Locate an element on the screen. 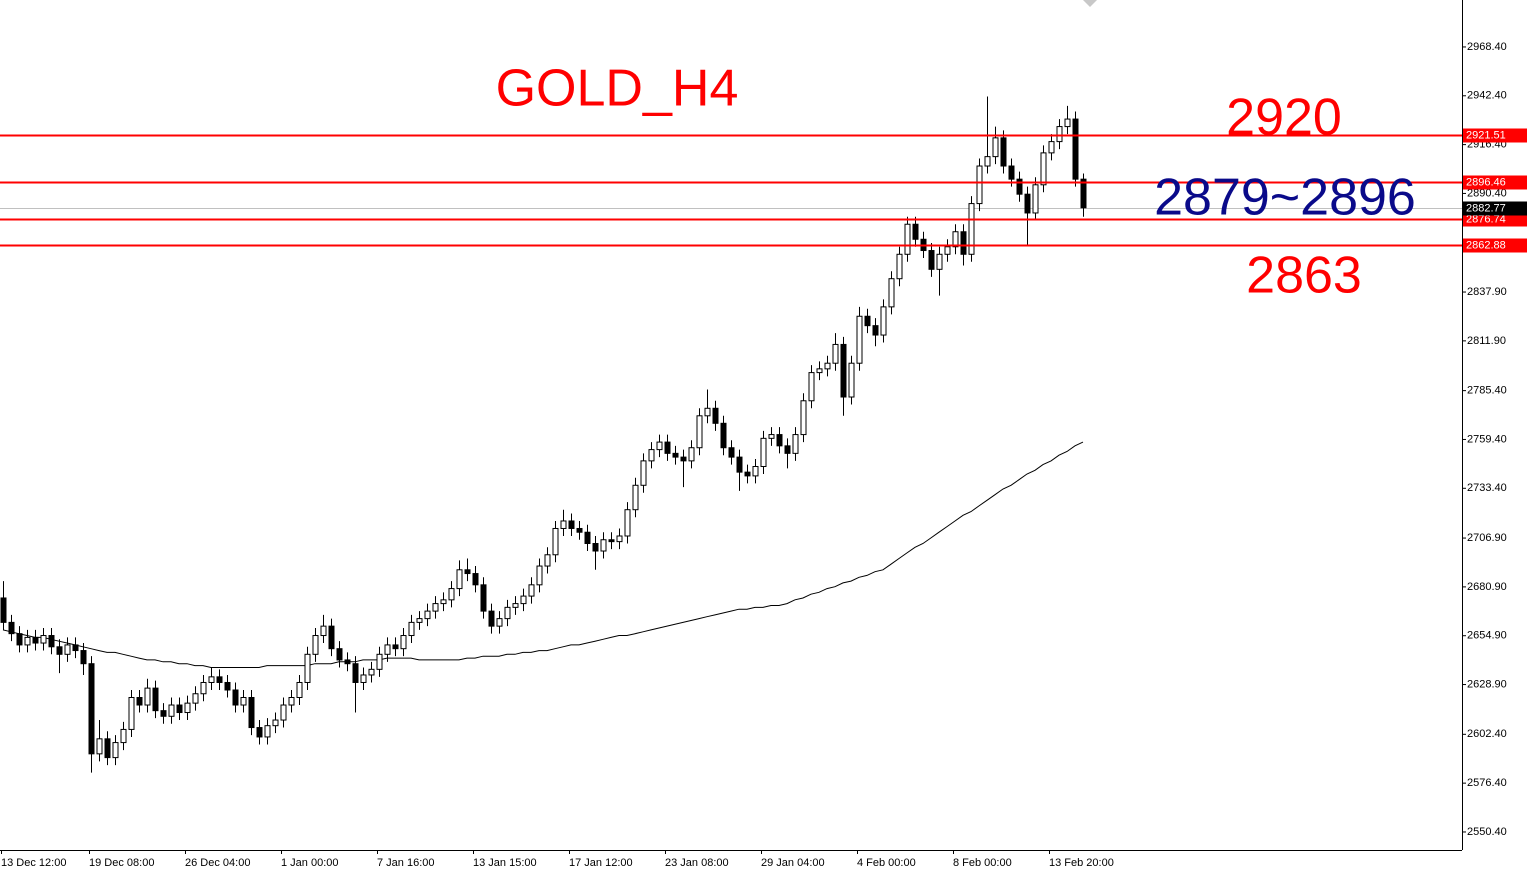 The height and width of the screenshot is (872, 1527). y-tick-label: 2576.40 is located at coordinates (1487, 783).